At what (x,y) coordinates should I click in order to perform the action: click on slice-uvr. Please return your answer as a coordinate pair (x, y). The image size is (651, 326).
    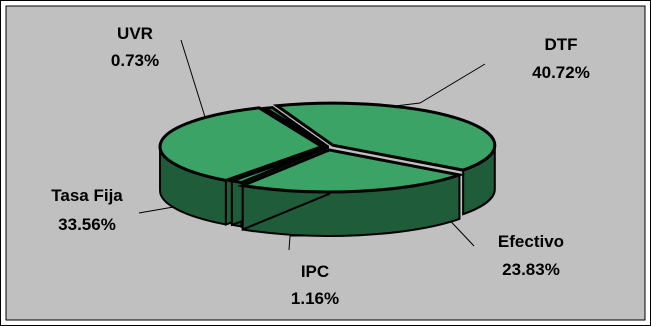
    Looking at the image, I should click on (294, 127).